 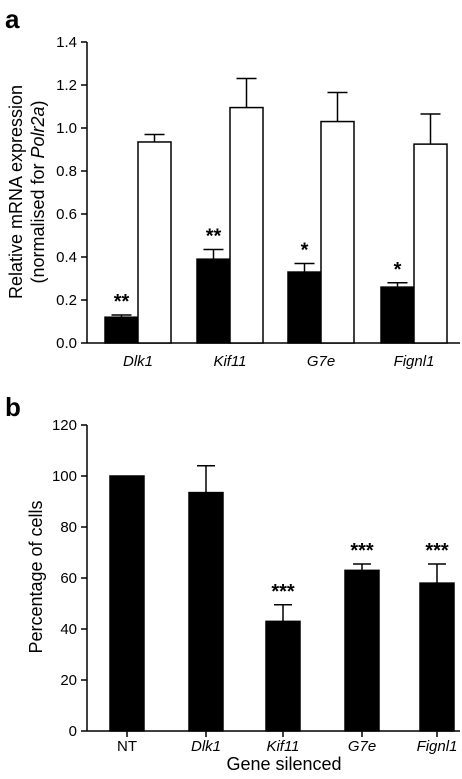 I want to click on panel-a-ylabel-line2: (normalised for Polr2a), so click(x=38, y=191).